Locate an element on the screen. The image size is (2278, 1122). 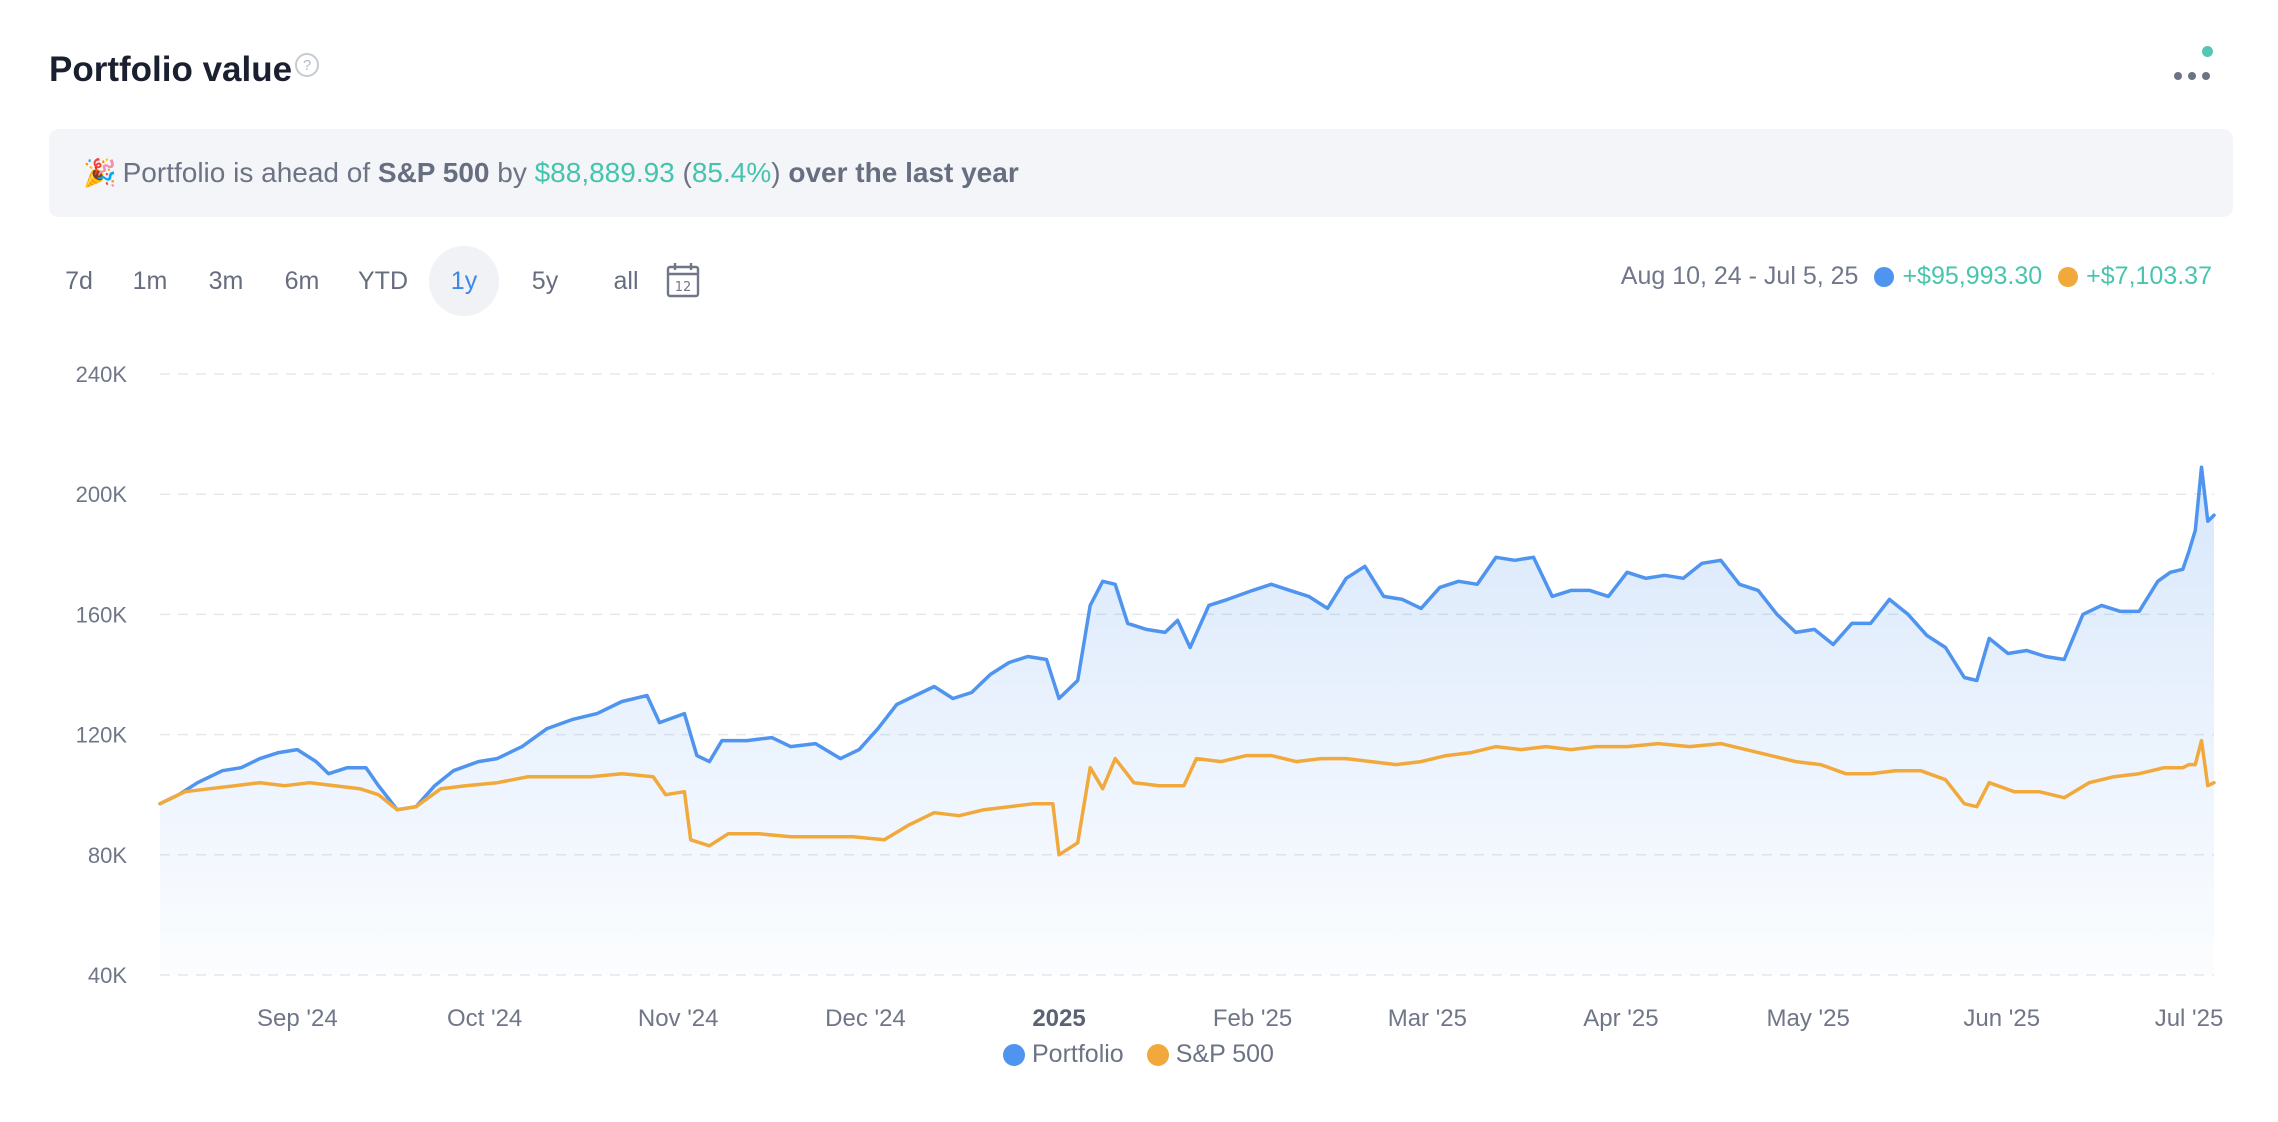
y-tick-label: 40K is located at coordinates (107, 975).